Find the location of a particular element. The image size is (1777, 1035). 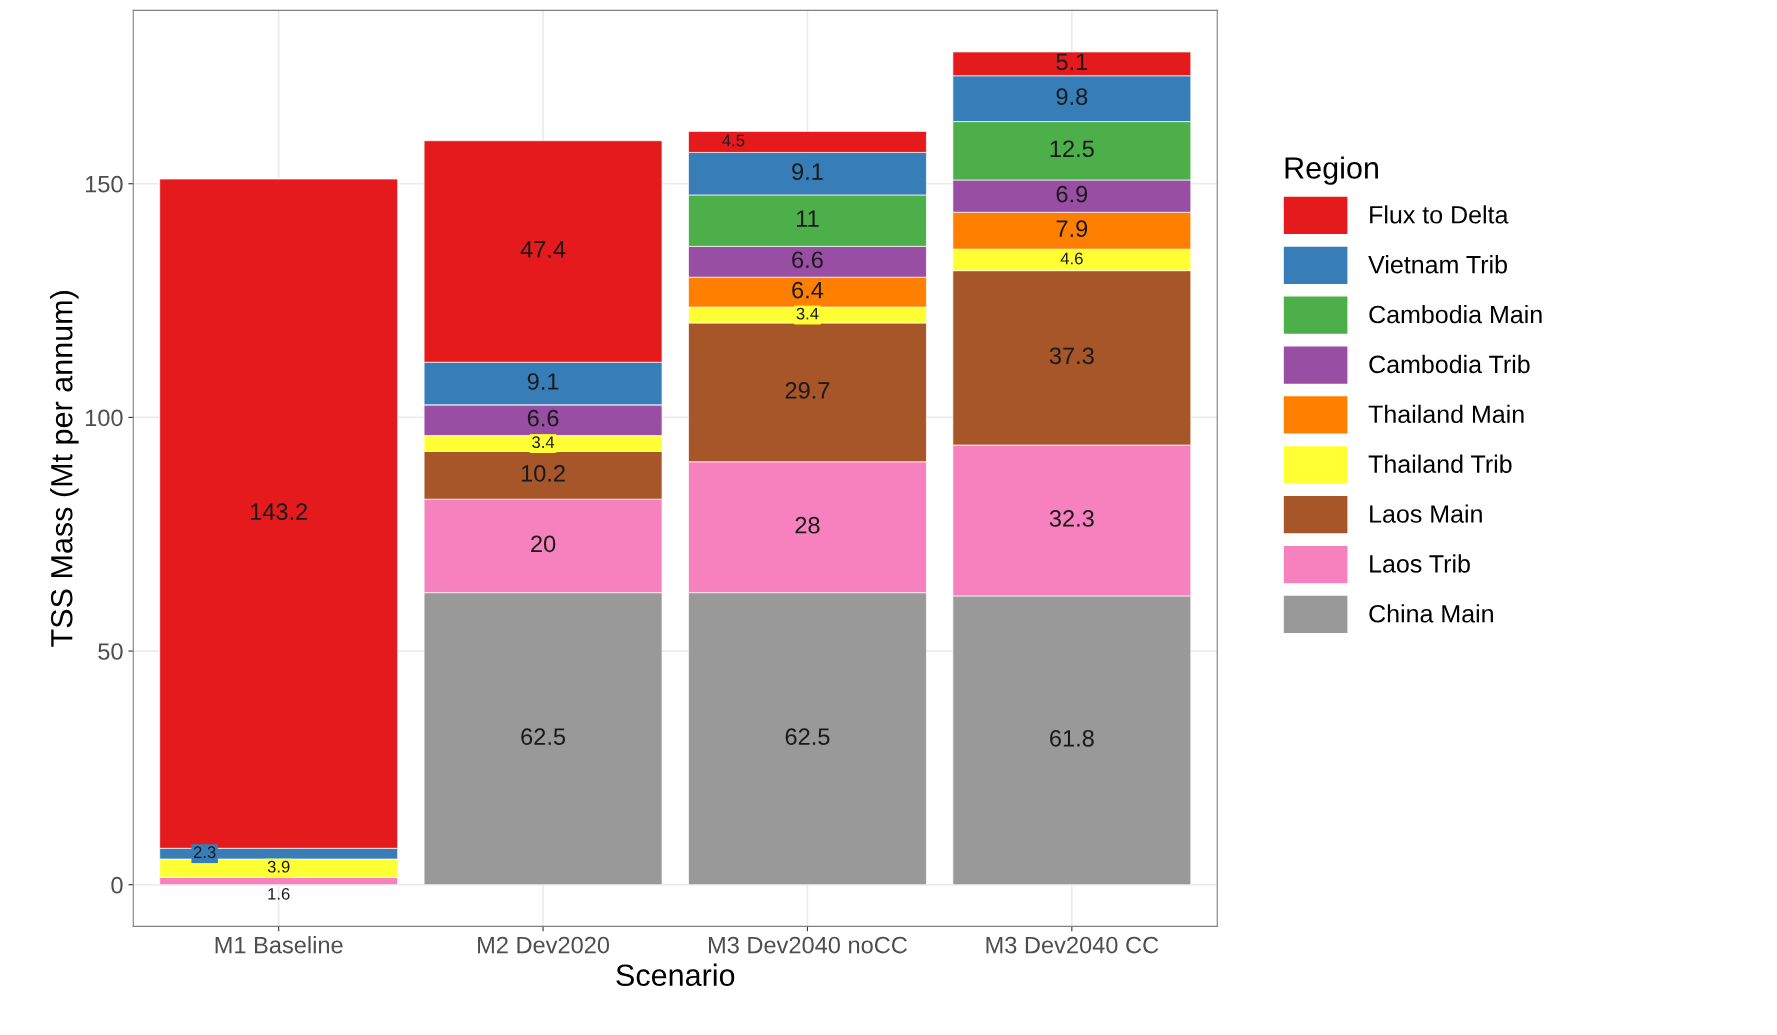

x-tick-label: M2 Dev2020 is located at coordinates (544, 945).